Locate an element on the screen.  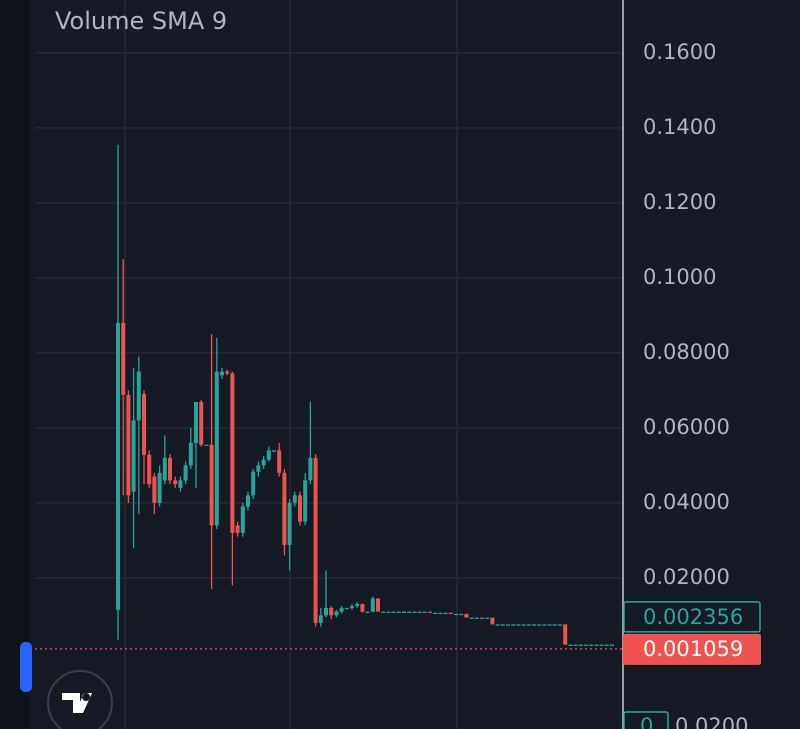
sma-box is located at coordinates (692, 617).